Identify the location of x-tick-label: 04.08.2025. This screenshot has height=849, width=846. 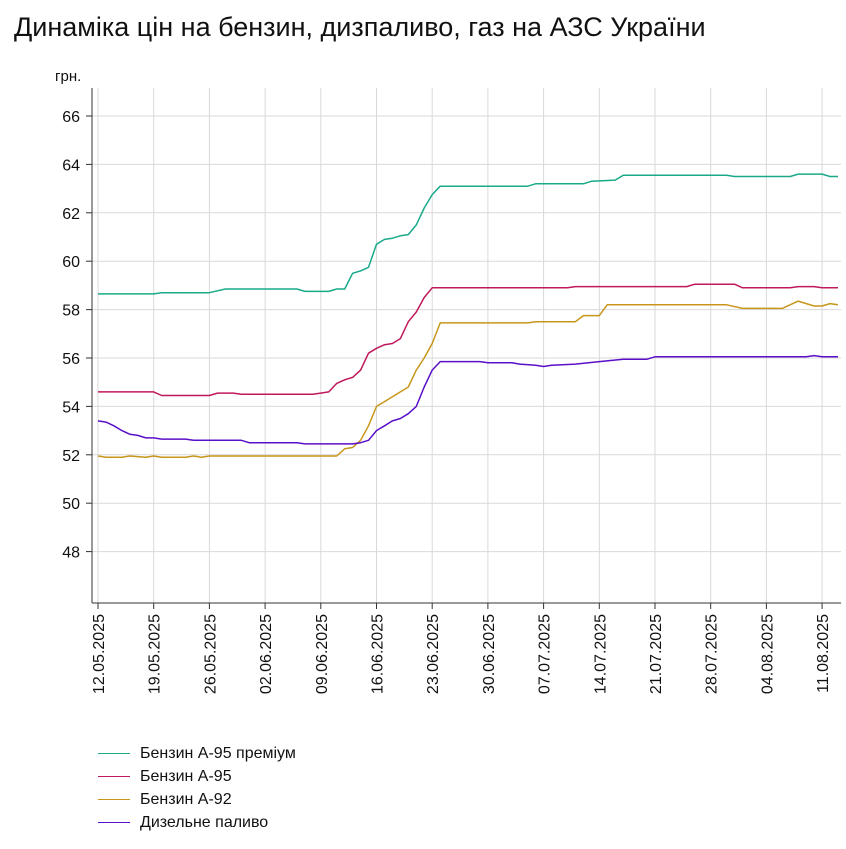
(767, 654).